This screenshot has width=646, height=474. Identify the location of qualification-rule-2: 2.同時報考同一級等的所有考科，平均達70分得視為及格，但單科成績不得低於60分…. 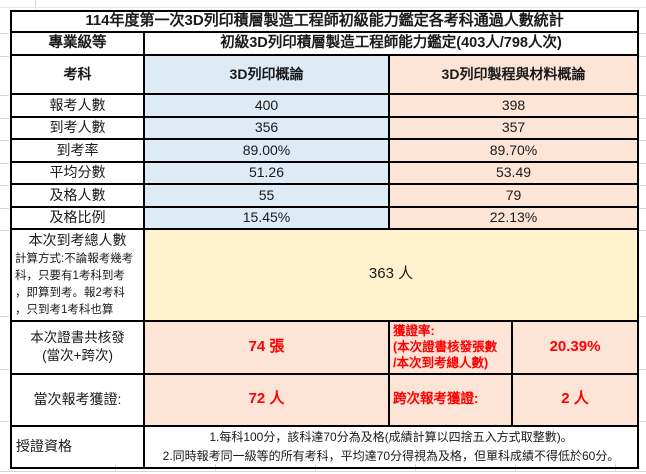
(391, 455).